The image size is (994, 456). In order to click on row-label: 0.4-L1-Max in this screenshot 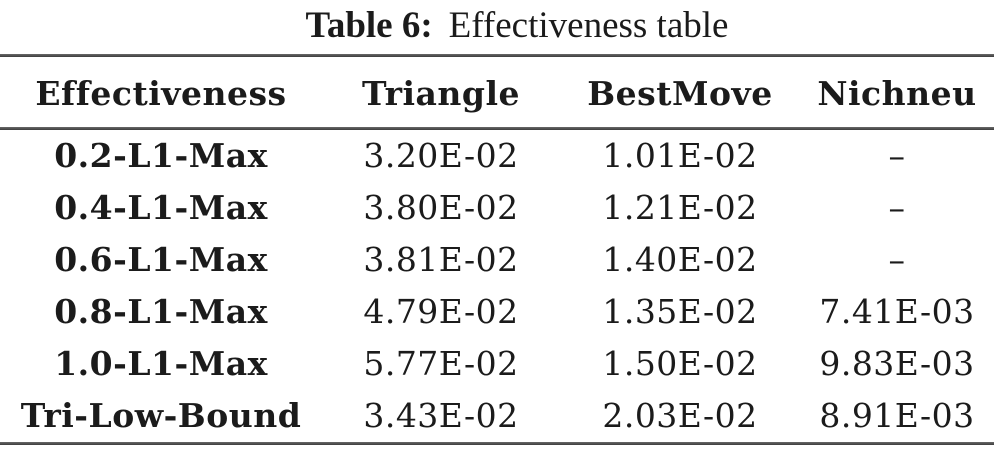, I will do `click(161, 207)`.